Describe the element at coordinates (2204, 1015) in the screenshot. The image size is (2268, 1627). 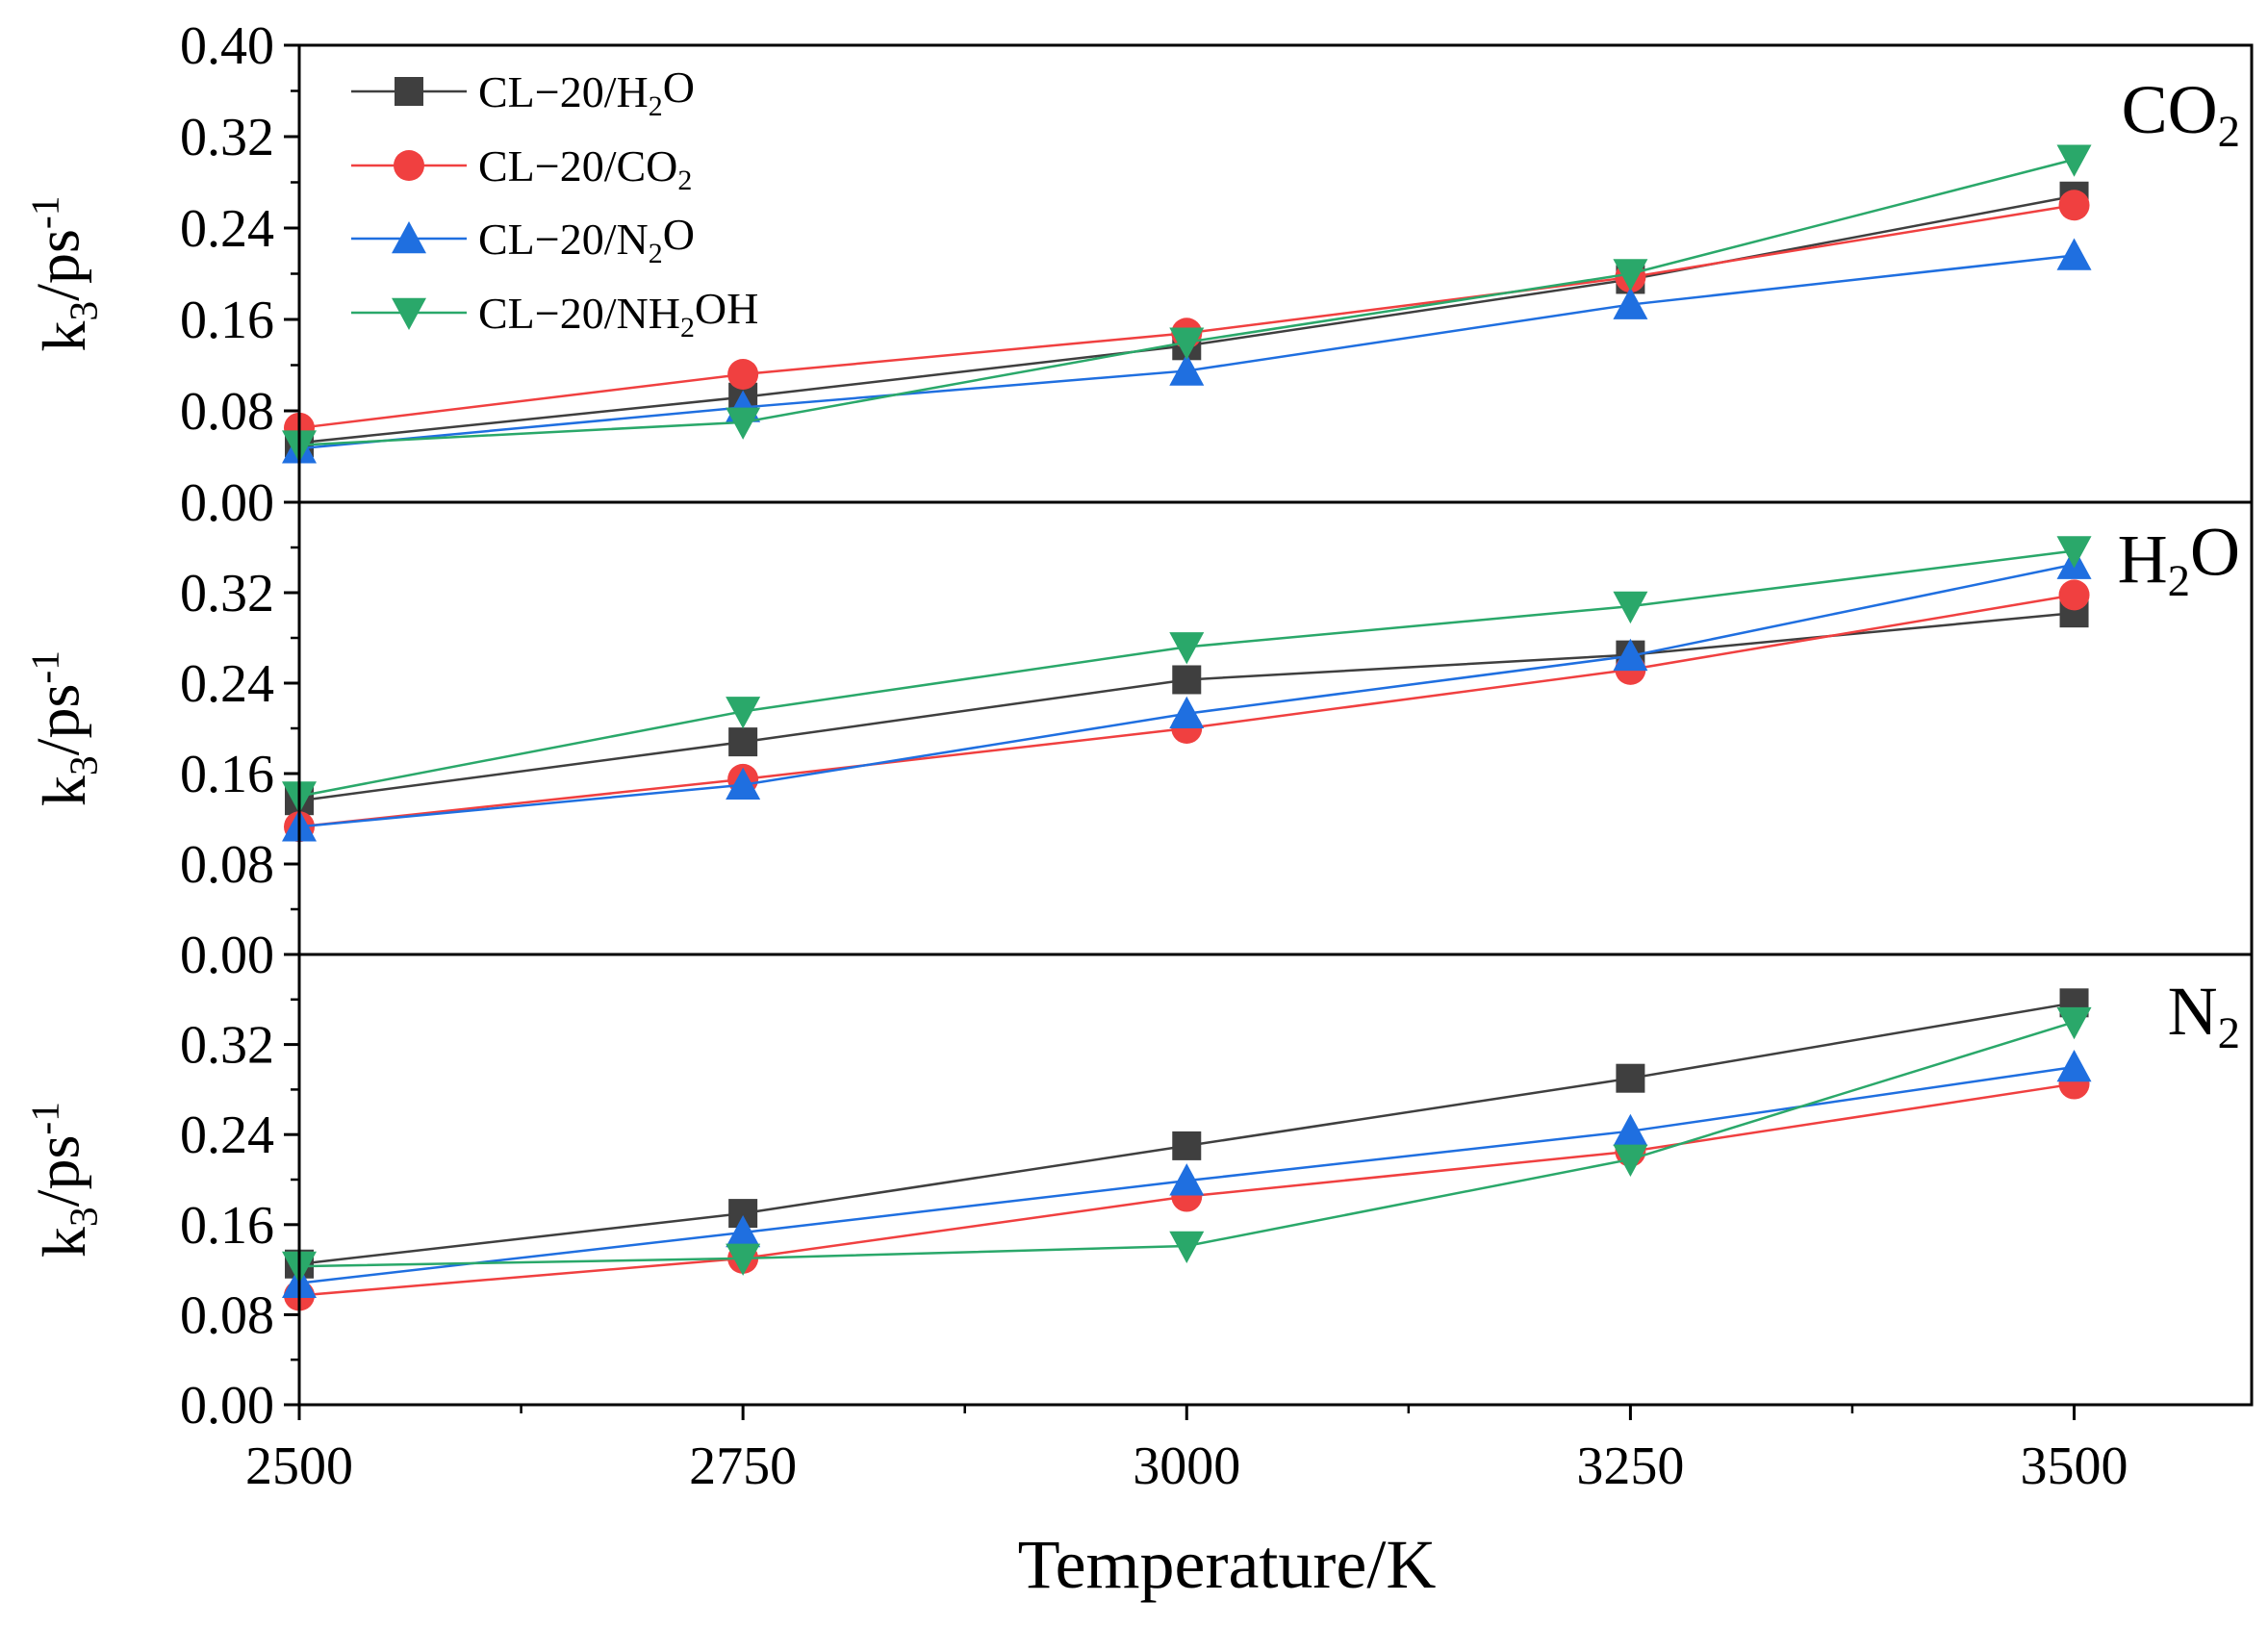
I see `panel-tag: N2` at that location.